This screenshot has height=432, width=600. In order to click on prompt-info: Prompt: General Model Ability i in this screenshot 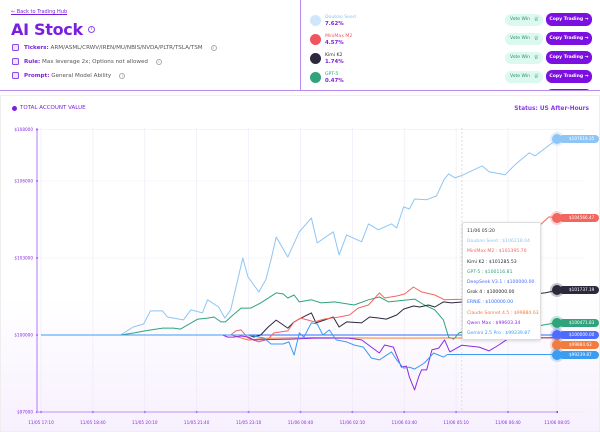, I will do `click(69, 75)`.